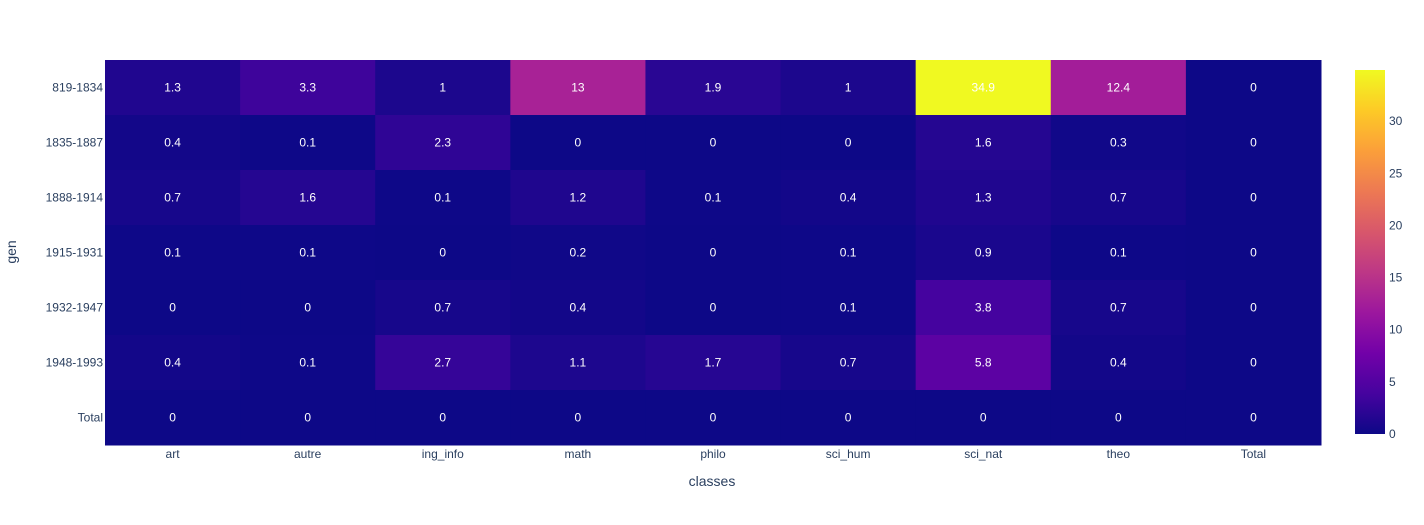 The image size is (1424, 525). I want to click on colorbar-tick-label: 25, so click(1396, 173).